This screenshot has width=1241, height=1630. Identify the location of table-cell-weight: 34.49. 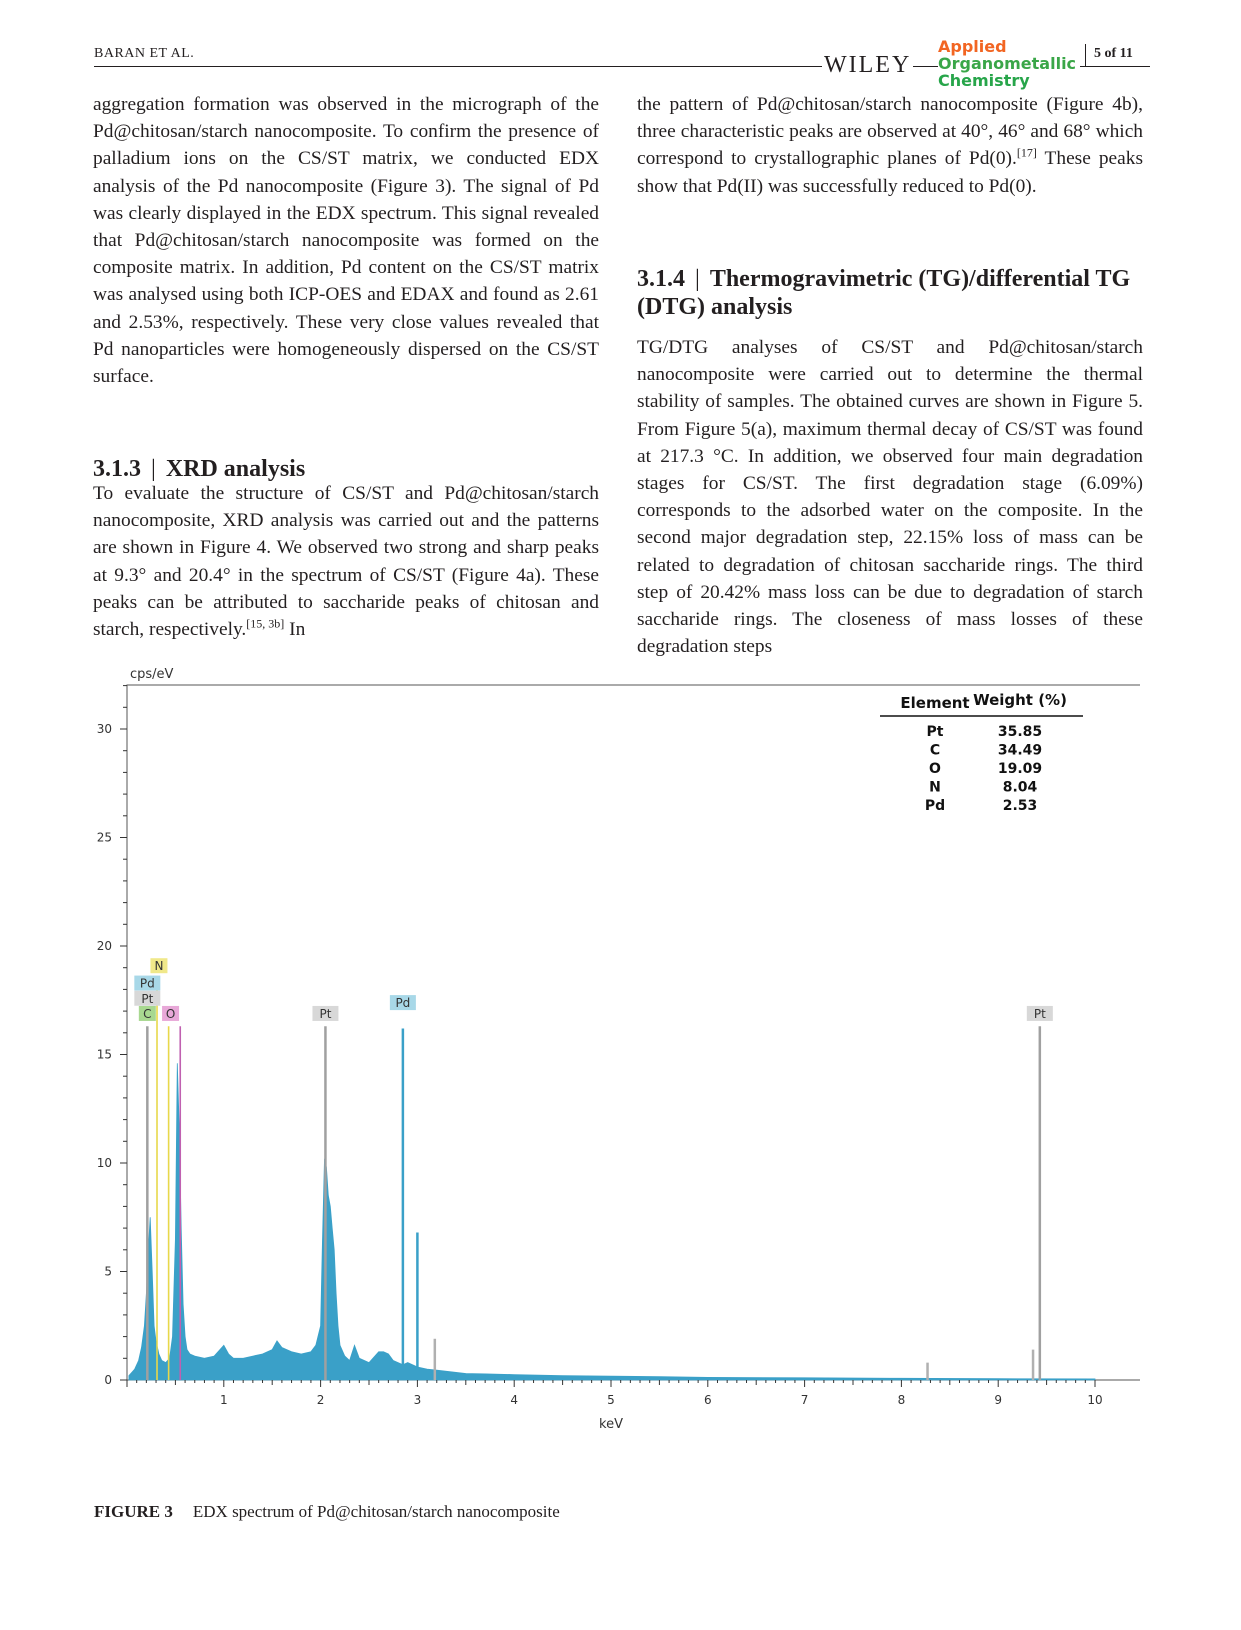
(1020, 751).